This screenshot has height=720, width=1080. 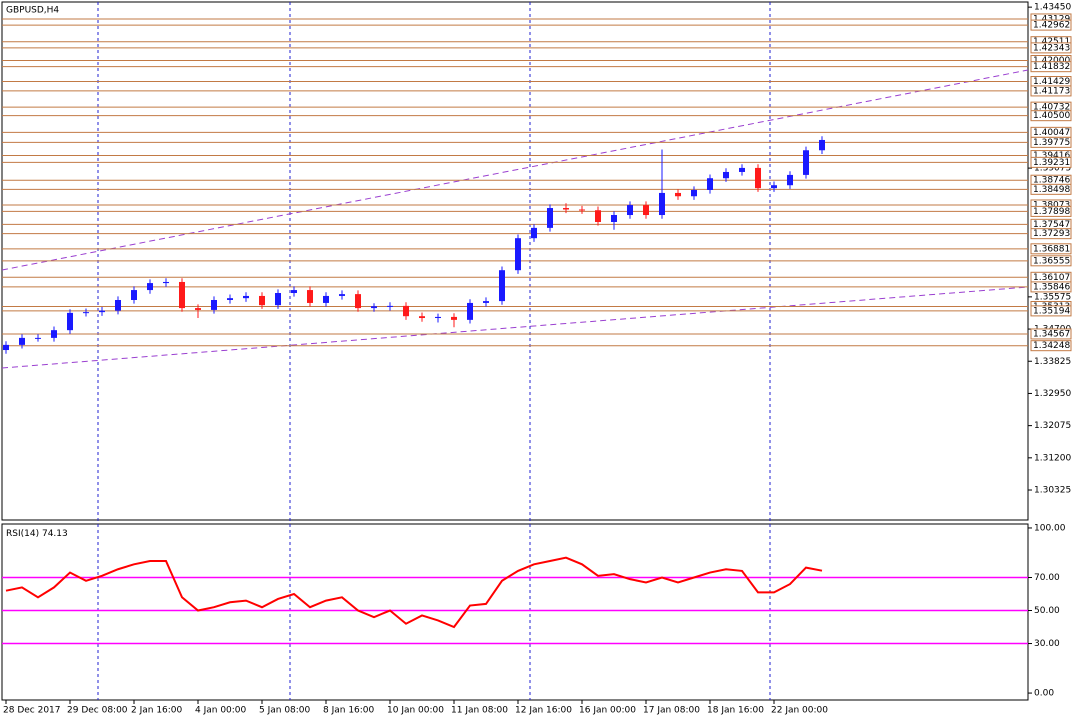 What do you see at coordinates (1051, 346) in the screenshot?
I see `level-label: 1.34248` at bounding box center [1051, 346].